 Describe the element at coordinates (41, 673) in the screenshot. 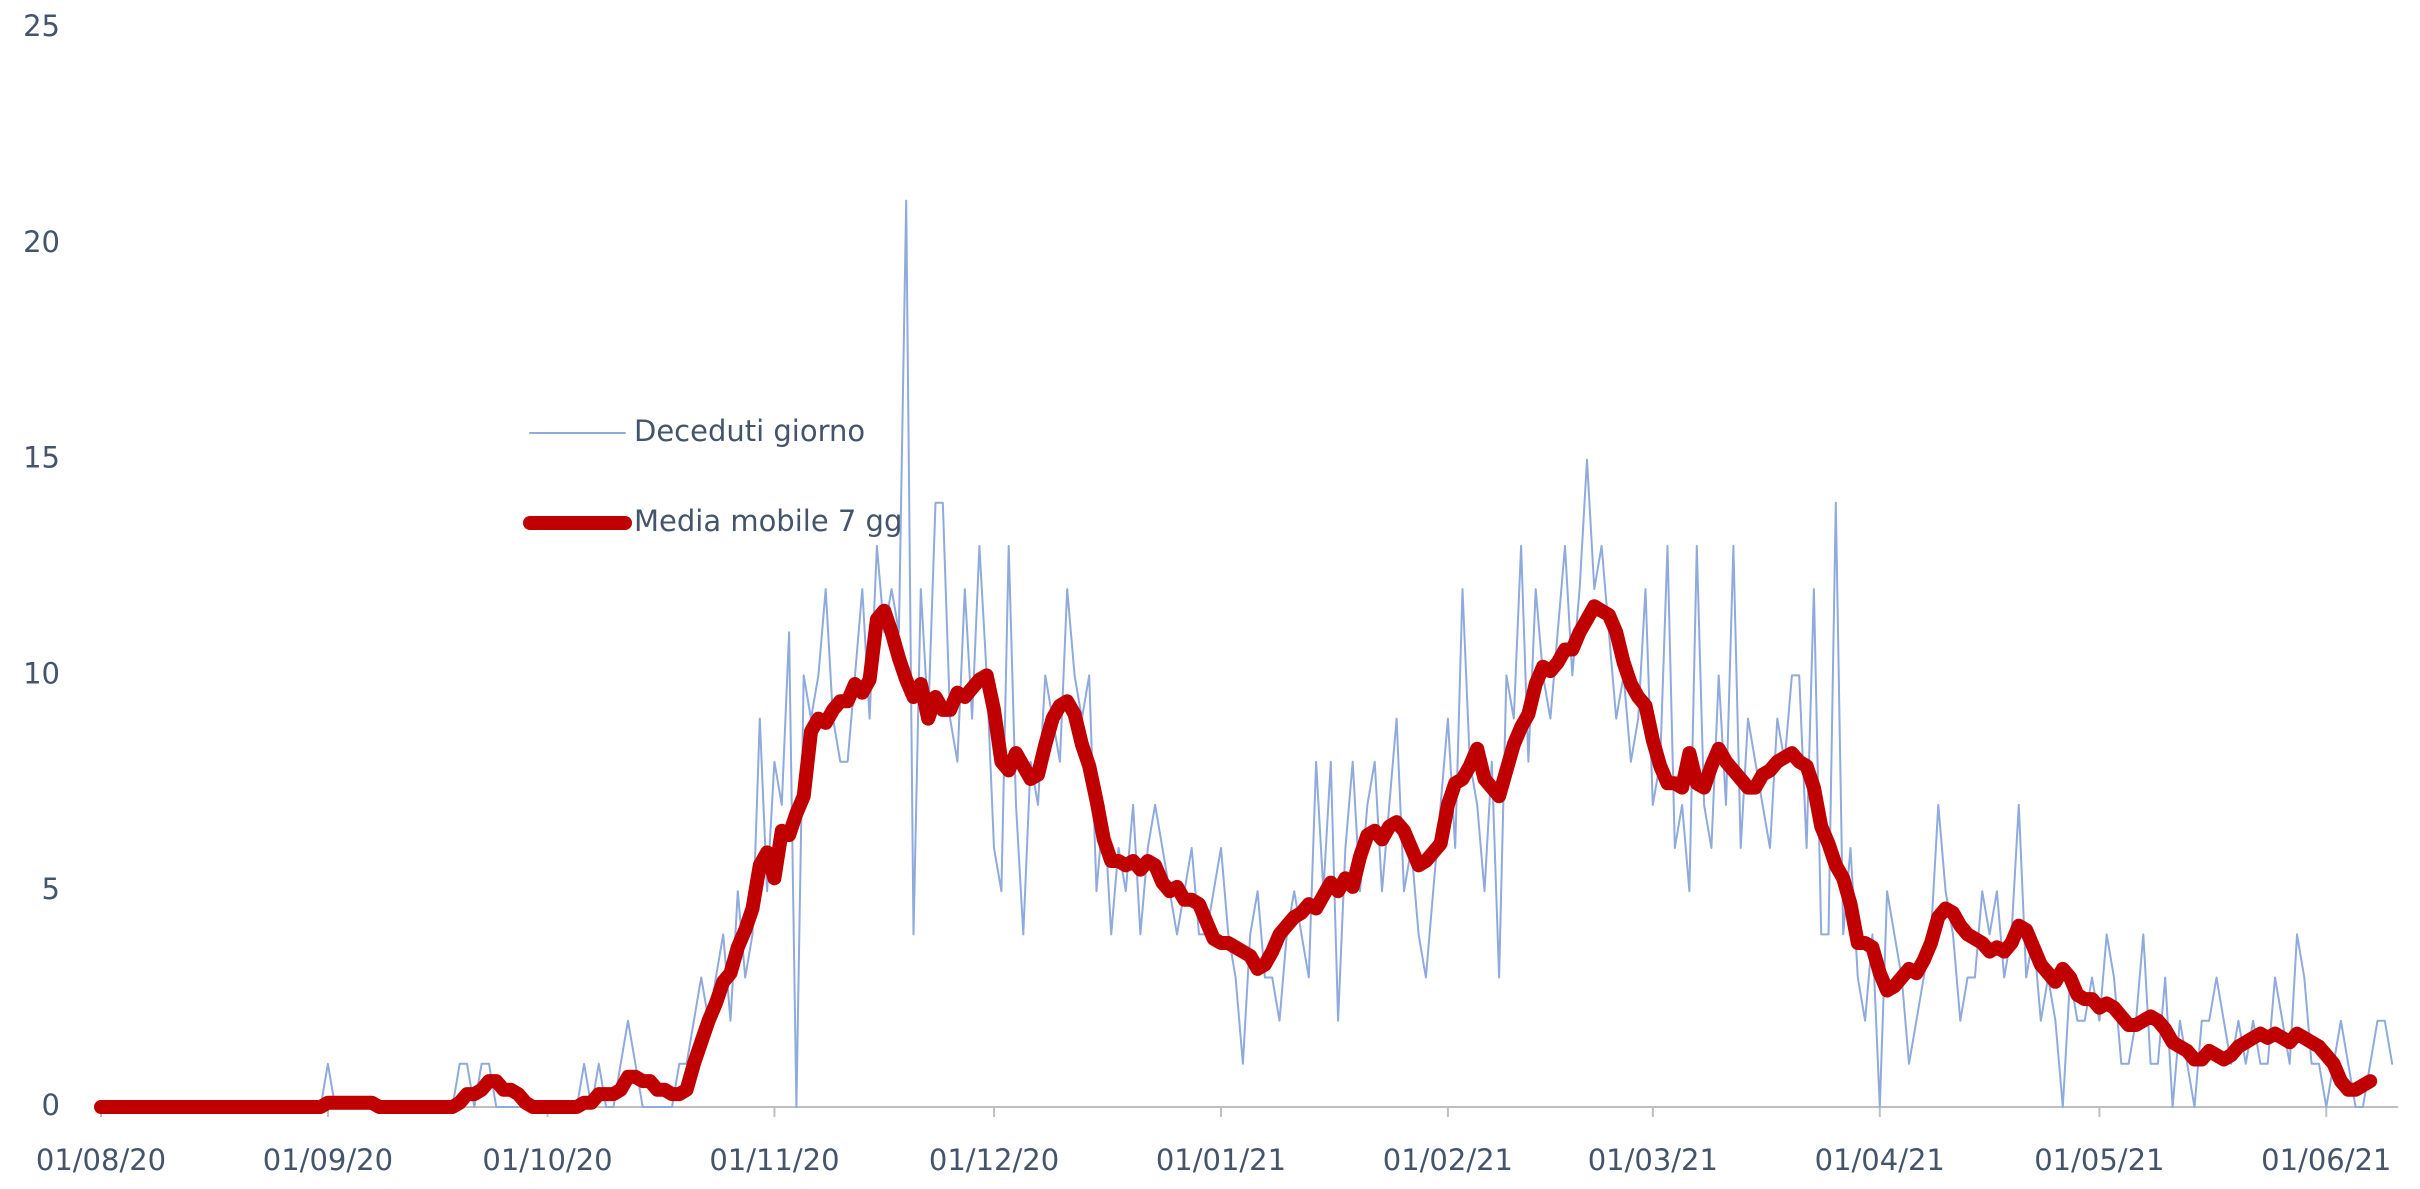

I see `y-tick-label: 10` at that location.